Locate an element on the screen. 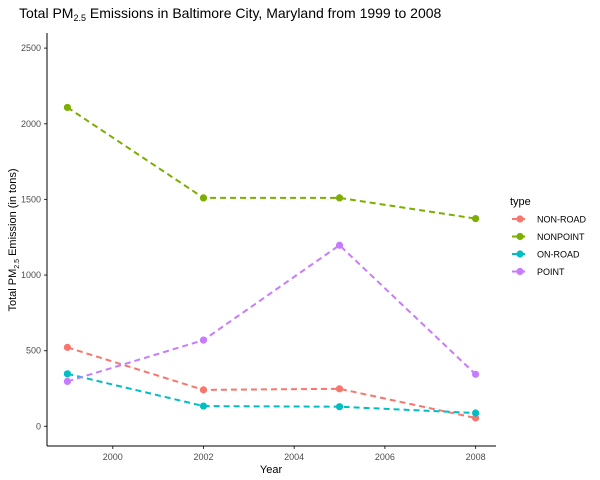  x-tick-label: 2002 is located at coordinates (203, 457).